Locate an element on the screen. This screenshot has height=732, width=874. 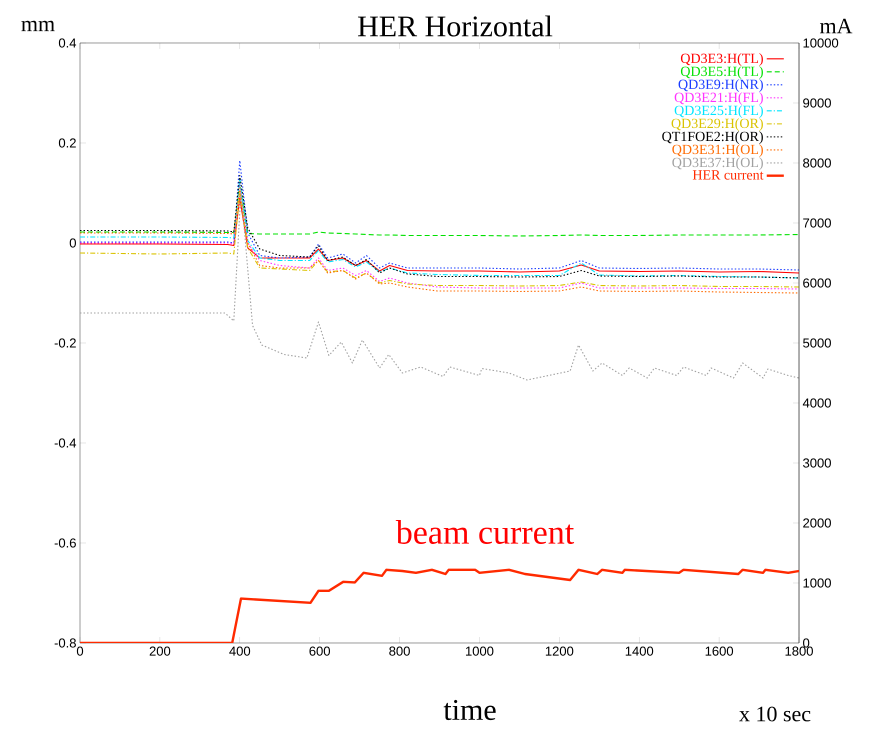
y2-tick-label: 6000 is located at coordinates (817, 283).